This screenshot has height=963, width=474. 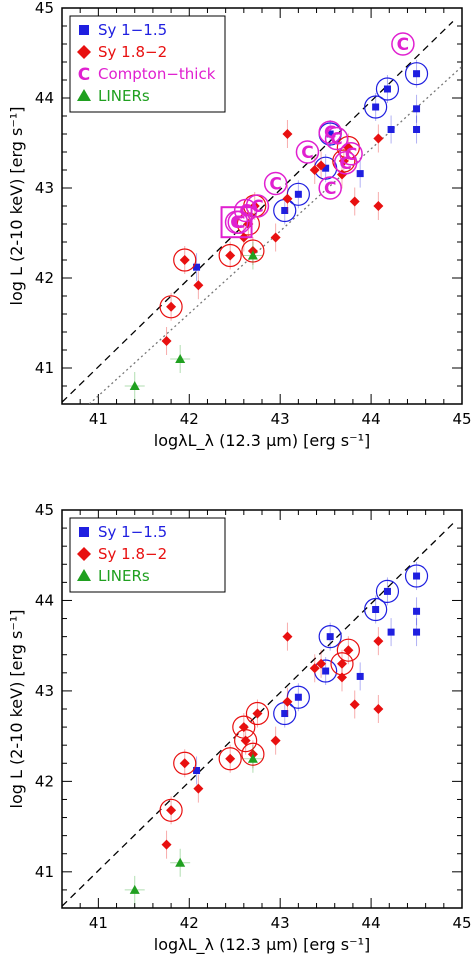 What do you see at coordinates (44, 600) in the screenshot?
I see `y-tick-label: 44` at bounding box center [44, 600].